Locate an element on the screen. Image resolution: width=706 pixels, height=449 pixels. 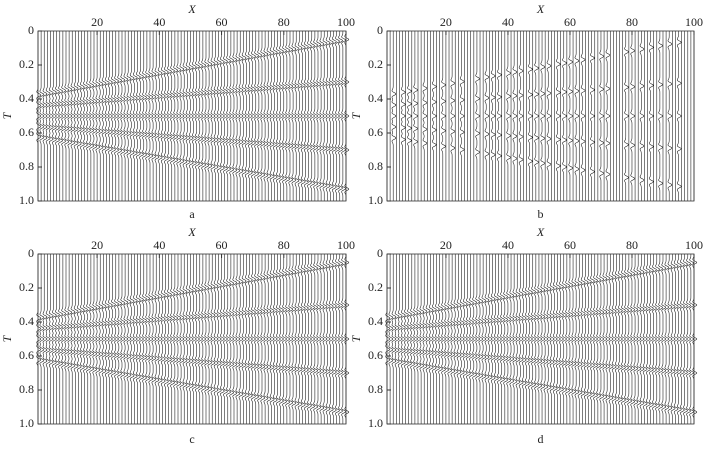
panel-caption: a is located at coordinates (192, 214).